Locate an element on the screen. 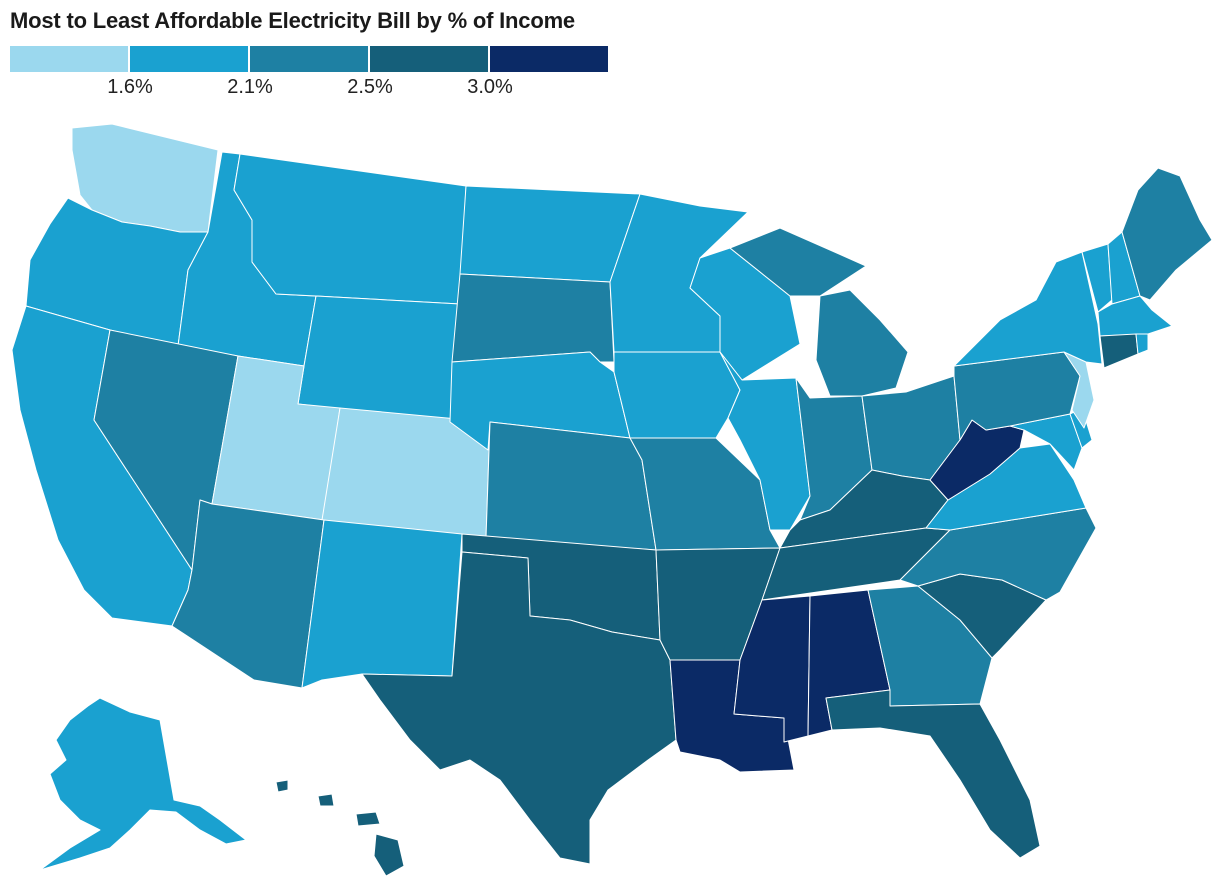  state-maine is located at coordinates (1167, 234).